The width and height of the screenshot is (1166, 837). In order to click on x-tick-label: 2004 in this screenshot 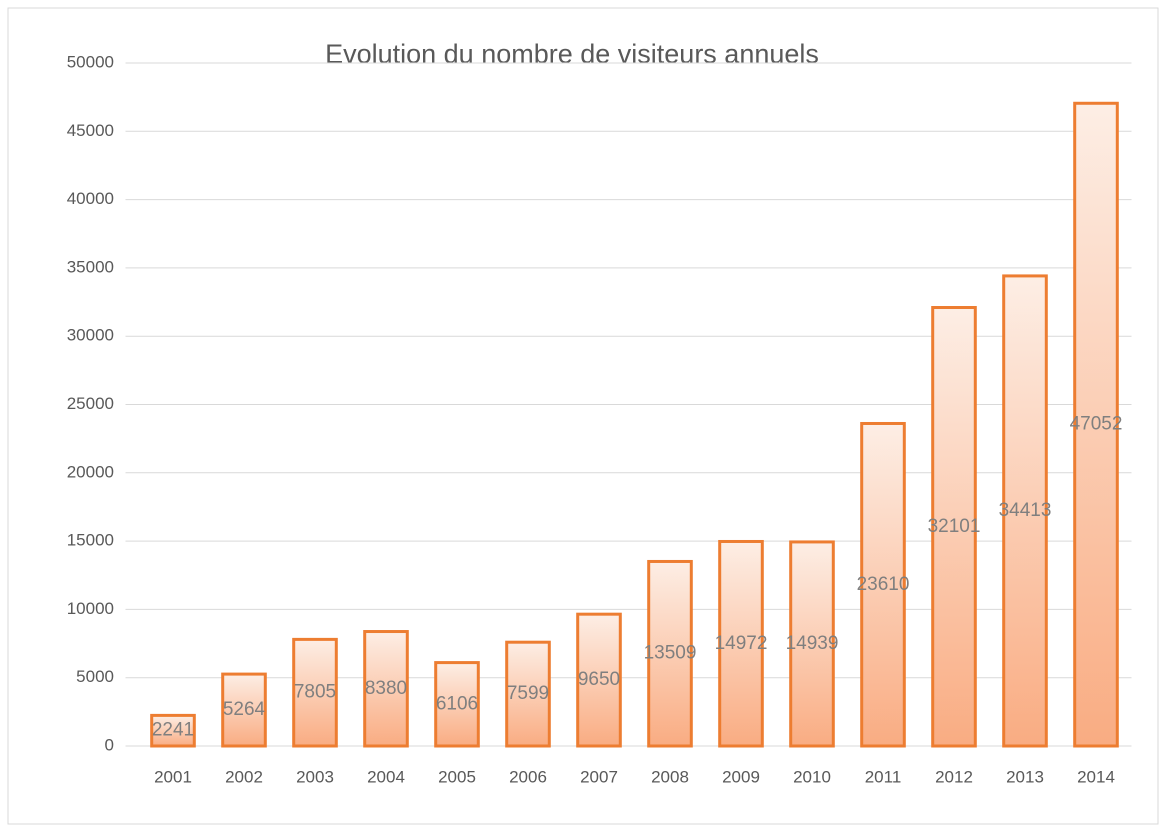, I will do `click(386, 776)`.